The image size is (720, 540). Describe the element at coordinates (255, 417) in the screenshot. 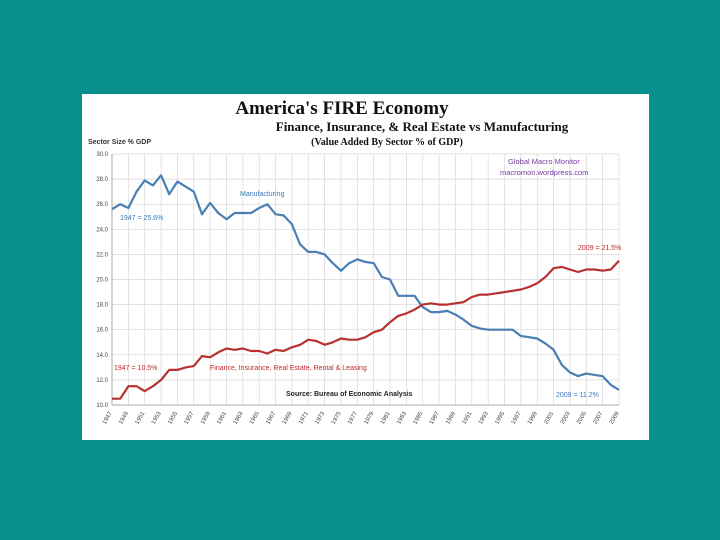

I see `x-tick-label: 1965` at that location.